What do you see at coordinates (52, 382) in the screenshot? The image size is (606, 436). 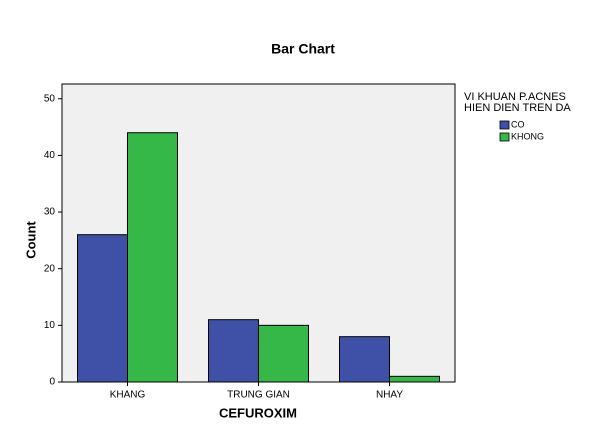 I see `y-tick-label: 0` at bounding box center [52, 382].